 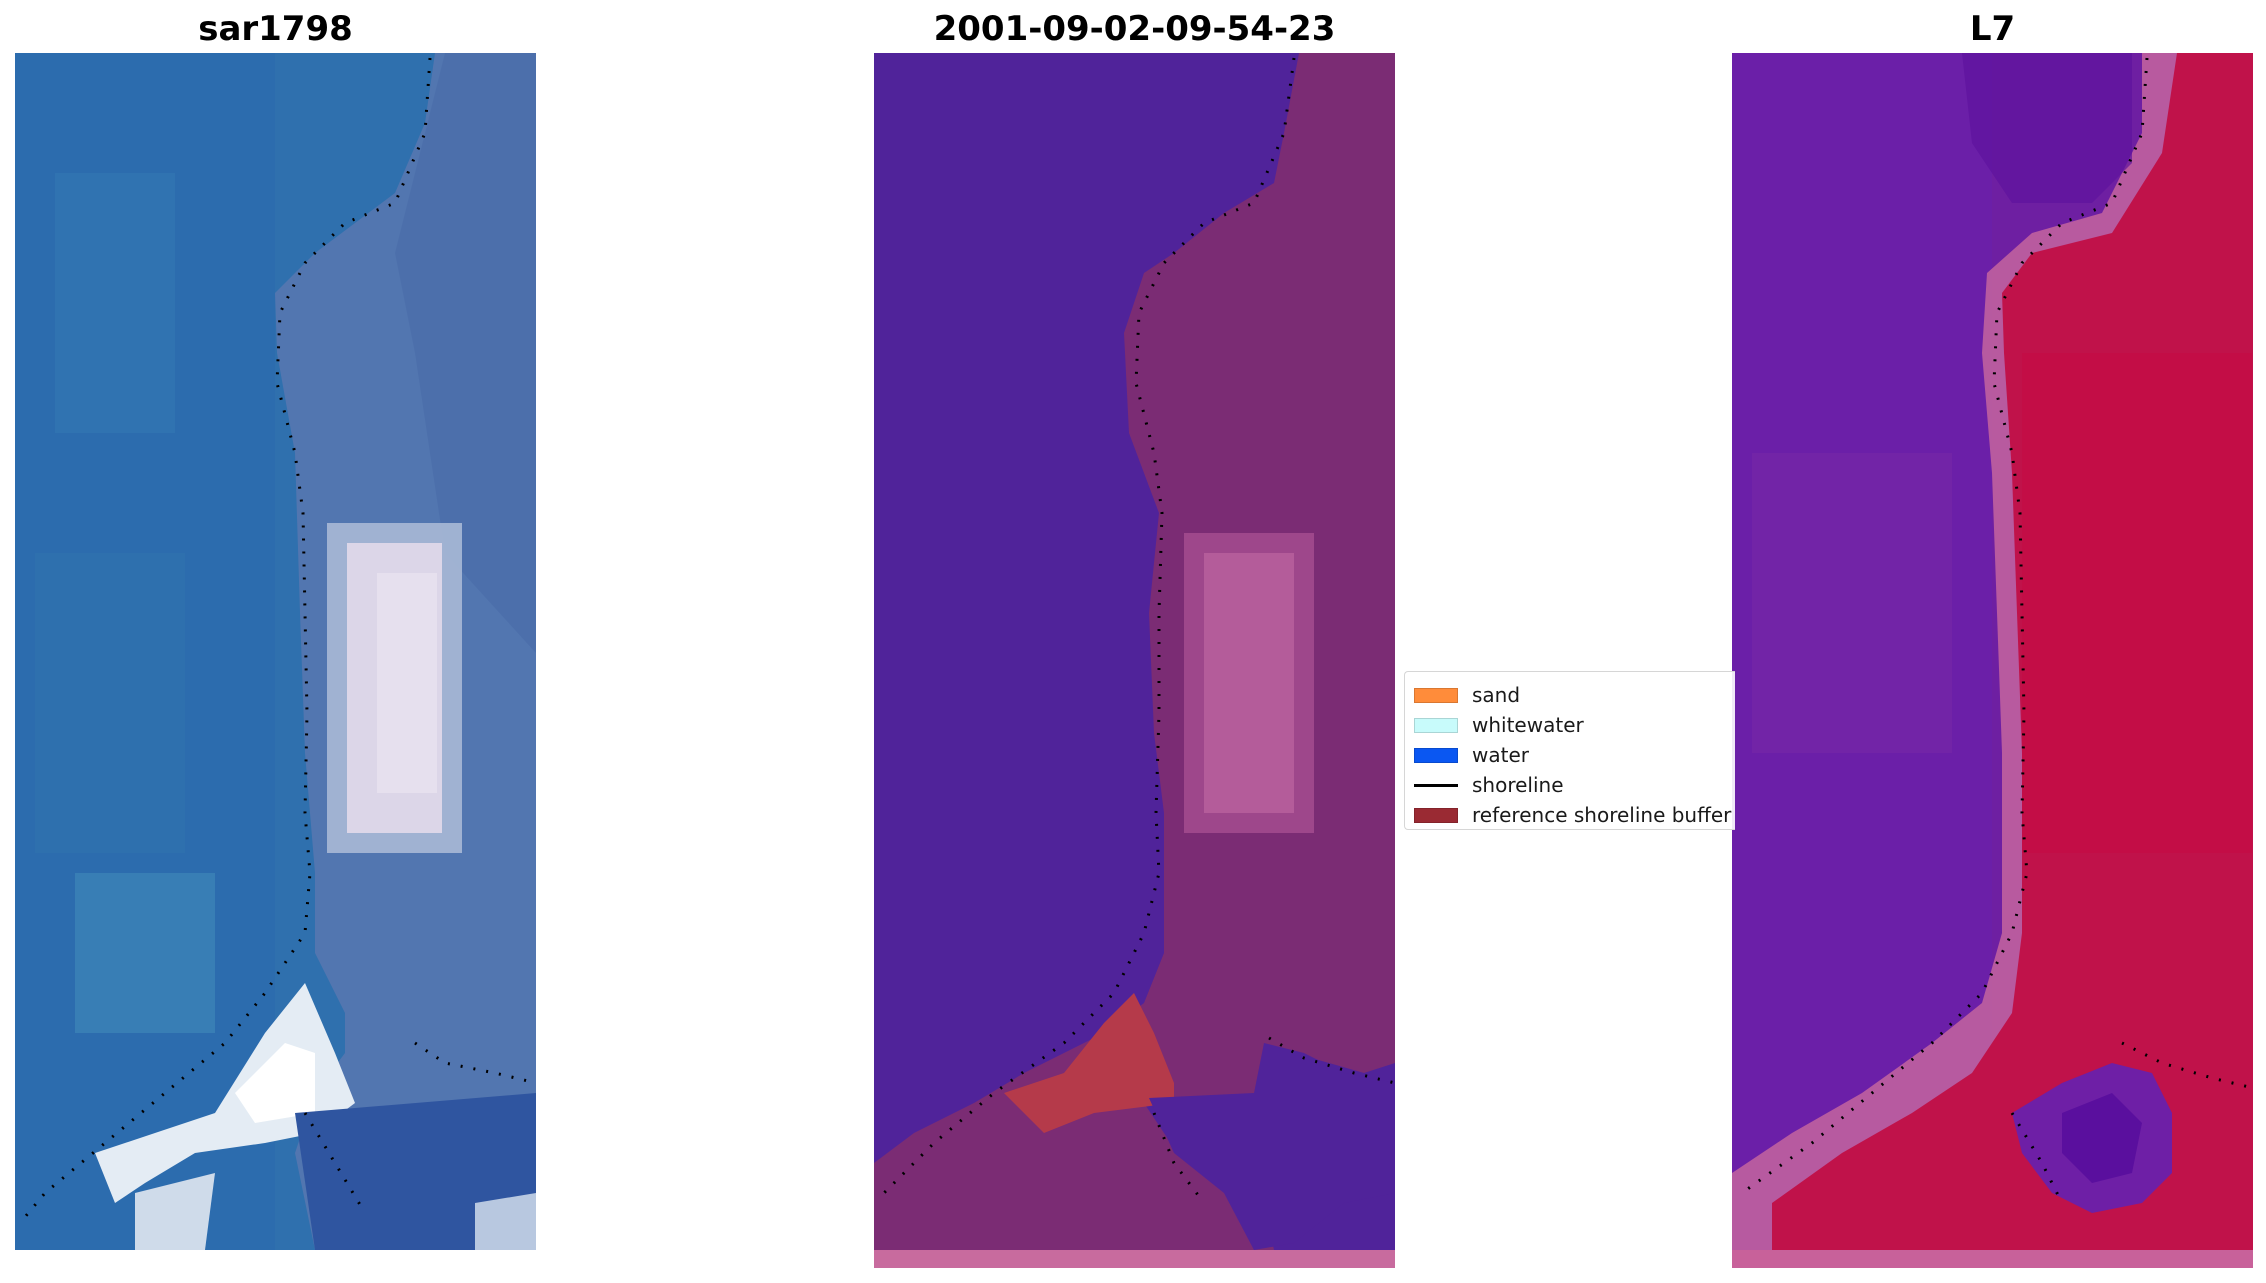 I want to click on water-swatch, so click(x=1436, y=755).